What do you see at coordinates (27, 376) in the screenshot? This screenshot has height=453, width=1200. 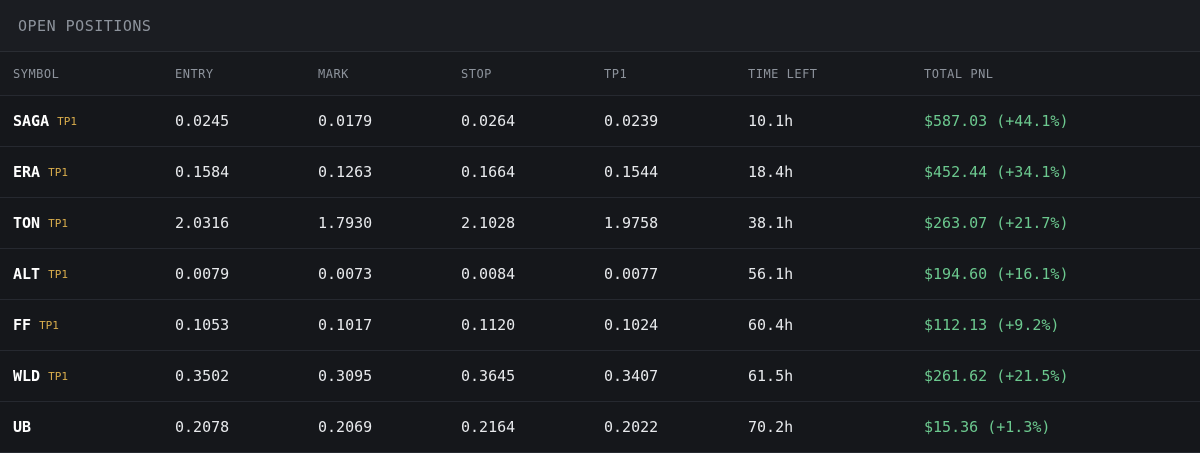 I see `symbol: WLD` at bounding box center [27, 376].